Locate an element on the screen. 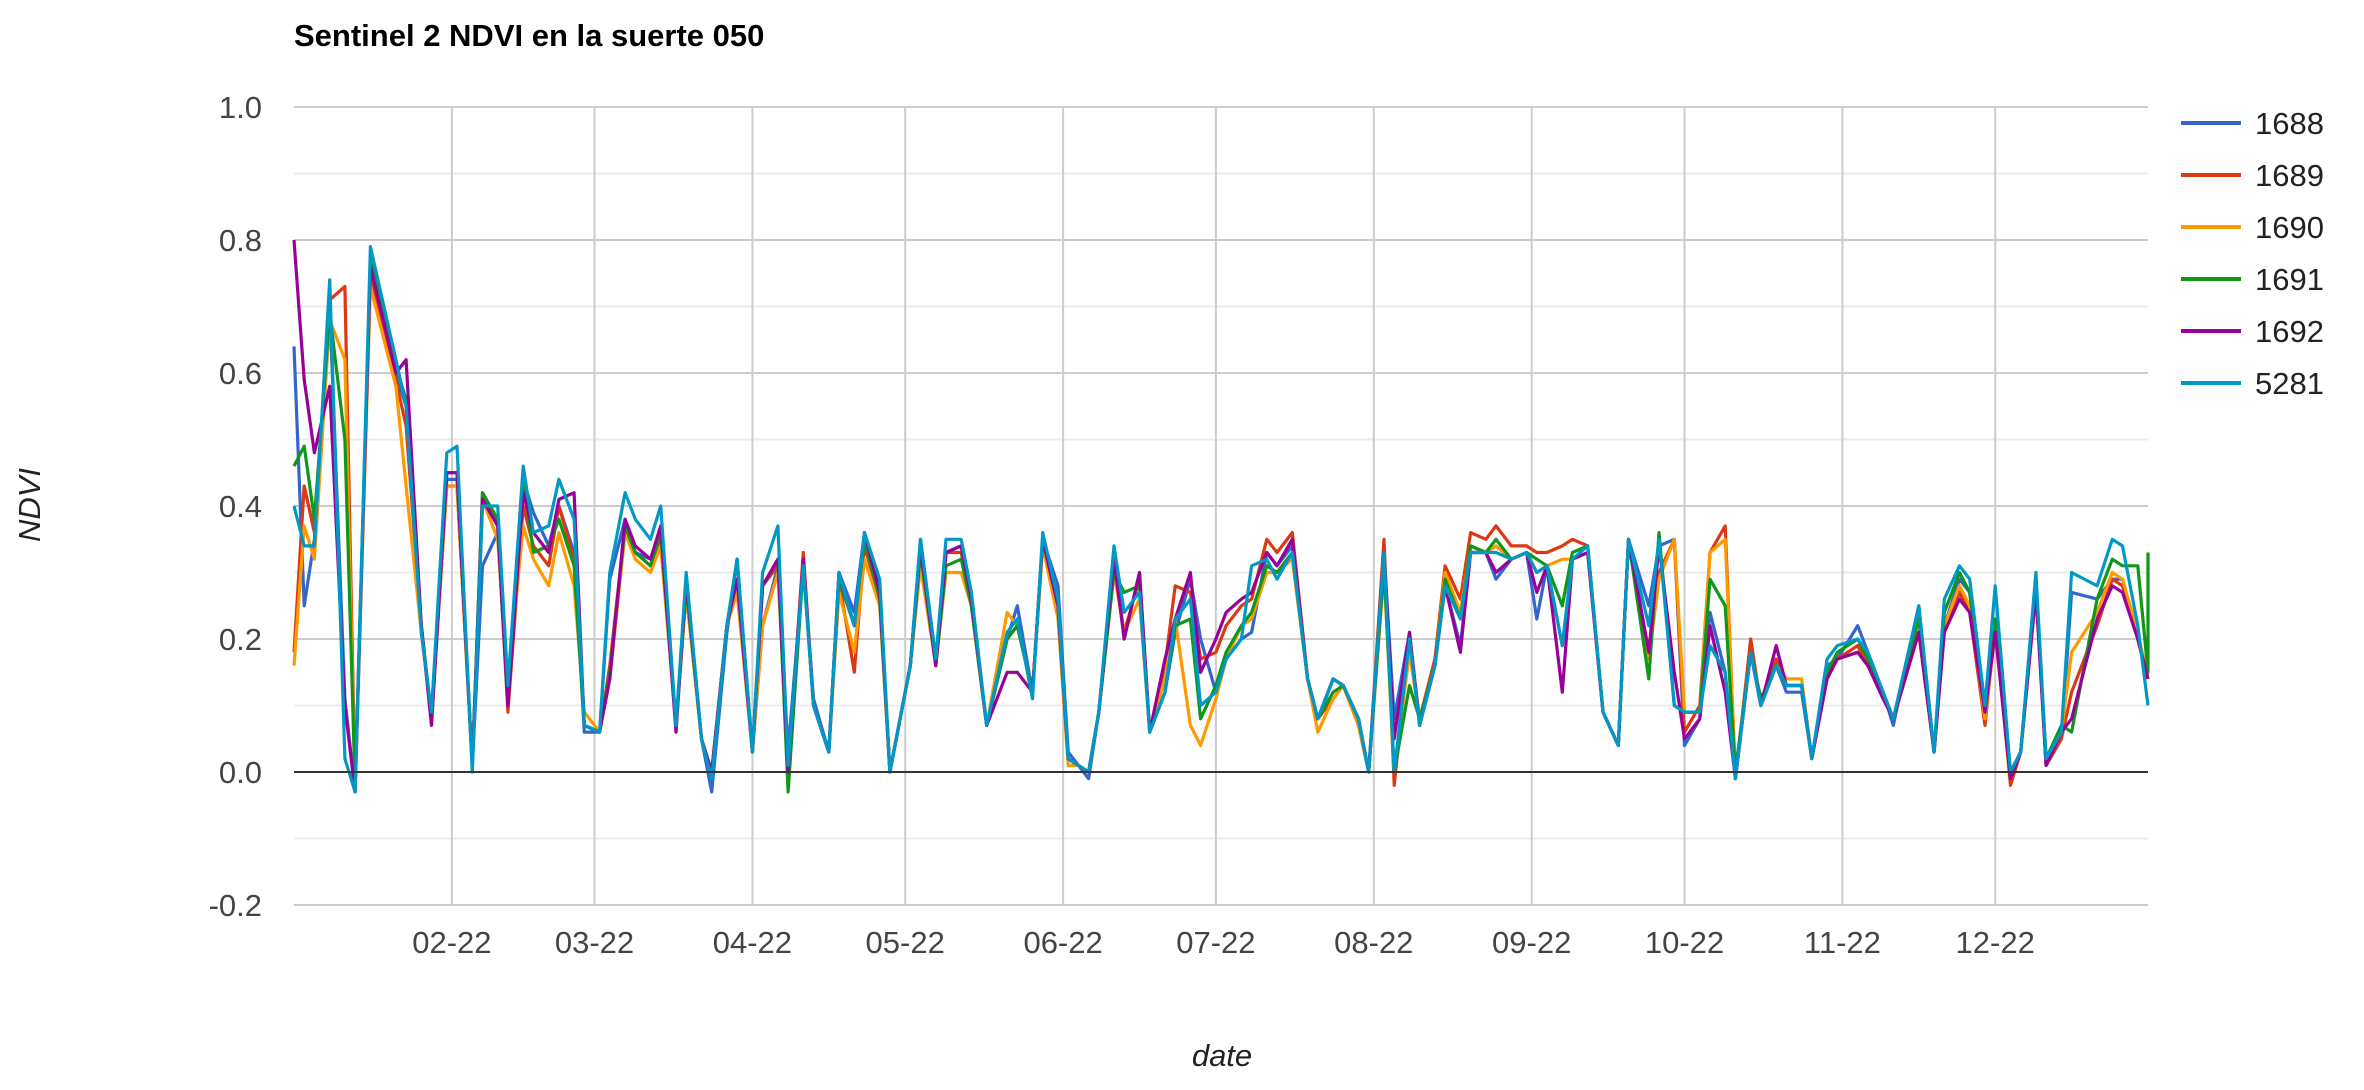 The height and width of the screenshot is (1090, 2364). x-tick-label: 10-22 is located at coordinates (1684, 942).